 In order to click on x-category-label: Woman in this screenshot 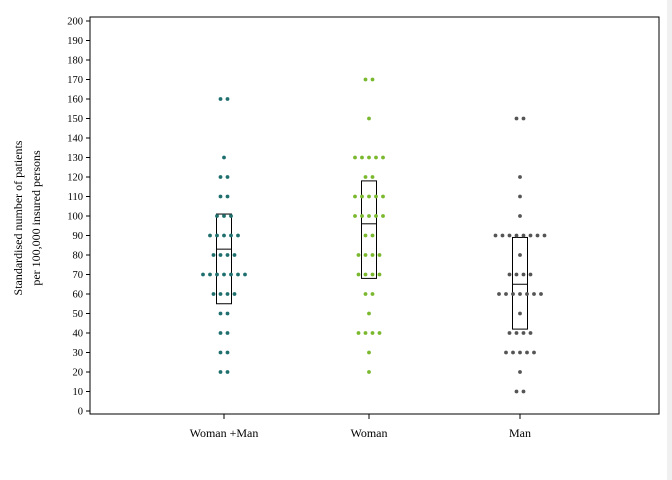, I will do `click(368, 433)`.